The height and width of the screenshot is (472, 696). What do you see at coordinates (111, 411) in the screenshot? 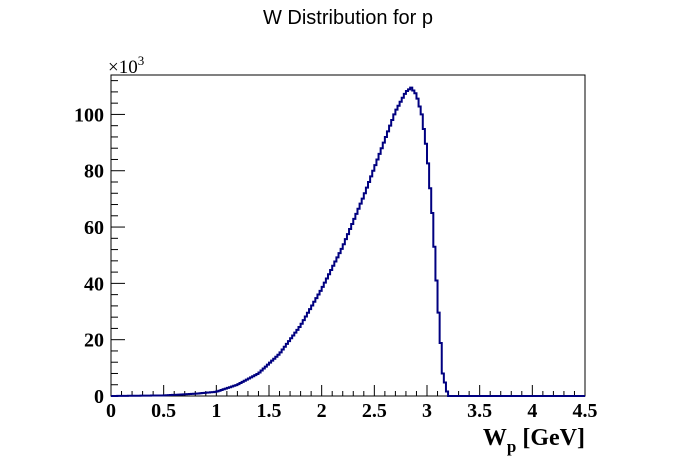
I see `x-tick-label: 0` at bounding box center [111, 411].